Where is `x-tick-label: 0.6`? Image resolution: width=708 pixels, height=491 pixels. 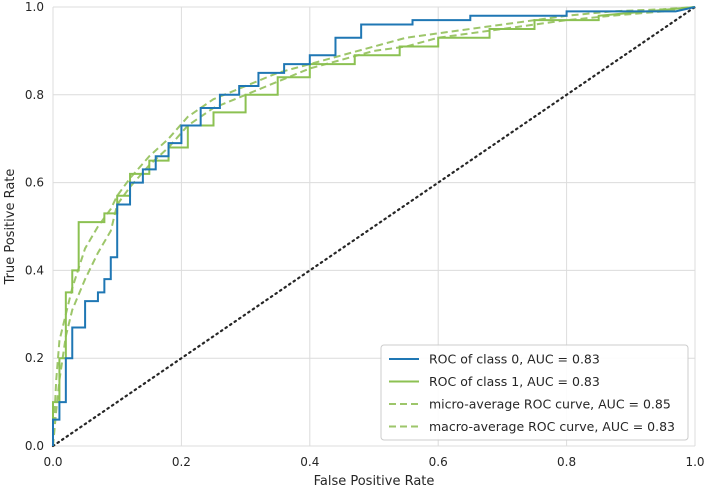 x-tick-label: 0.6 is located at coordinates (438, 462).